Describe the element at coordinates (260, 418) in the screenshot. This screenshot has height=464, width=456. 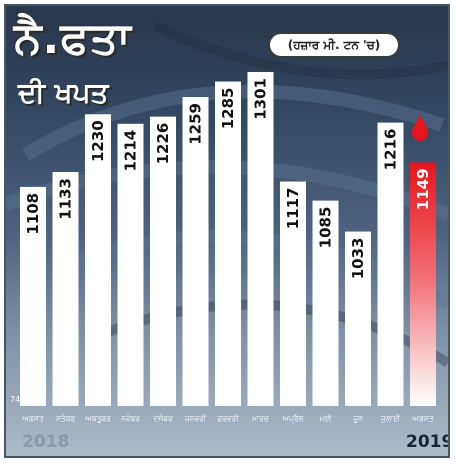
I see `category-label-7: ਮਾਰਚ` at that location.